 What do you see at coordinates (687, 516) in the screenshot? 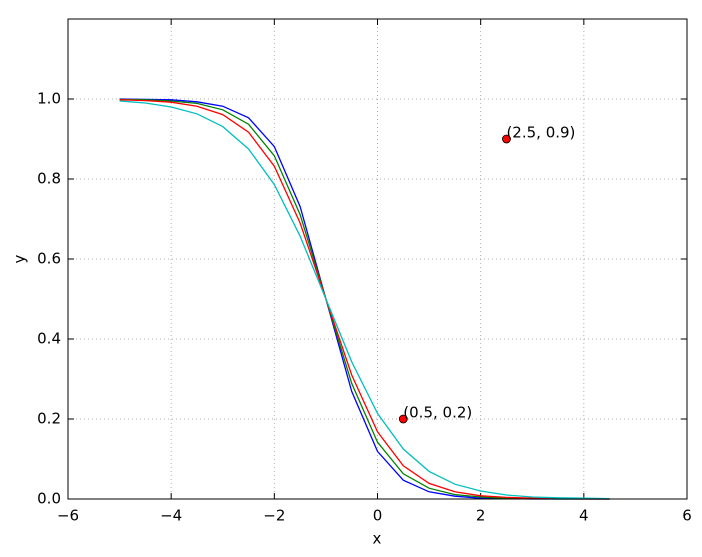
I see `x-tick-label: 6` at bounding box center [687, 516].